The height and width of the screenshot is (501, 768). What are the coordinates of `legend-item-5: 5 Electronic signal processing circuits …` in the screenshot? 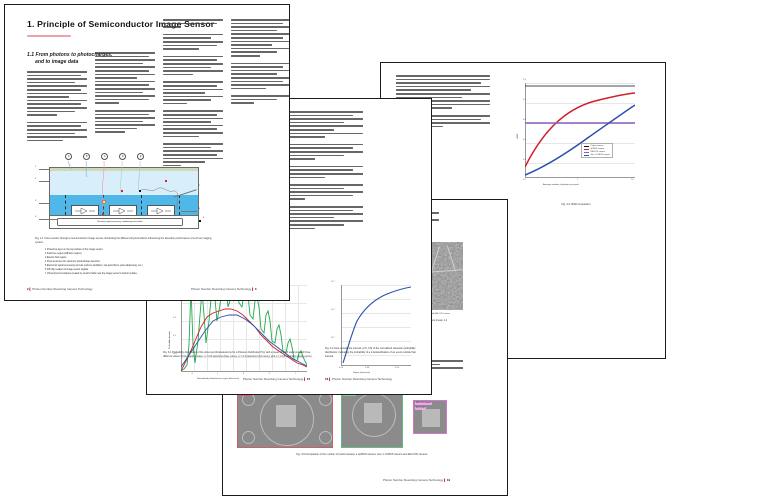 It's located at (94, 265).